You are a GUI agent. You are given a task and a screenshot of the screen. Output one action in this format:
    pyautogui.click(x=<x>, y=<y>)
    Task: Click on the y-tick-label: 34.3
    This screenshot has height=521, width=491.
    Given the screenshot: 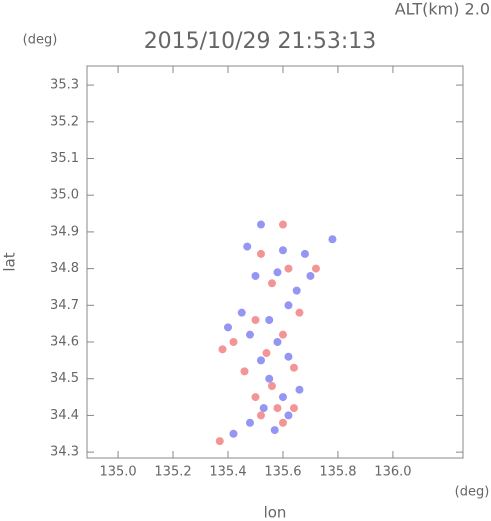 What is the action you would take?
    pyautogui.click(x=64, y=452)
    